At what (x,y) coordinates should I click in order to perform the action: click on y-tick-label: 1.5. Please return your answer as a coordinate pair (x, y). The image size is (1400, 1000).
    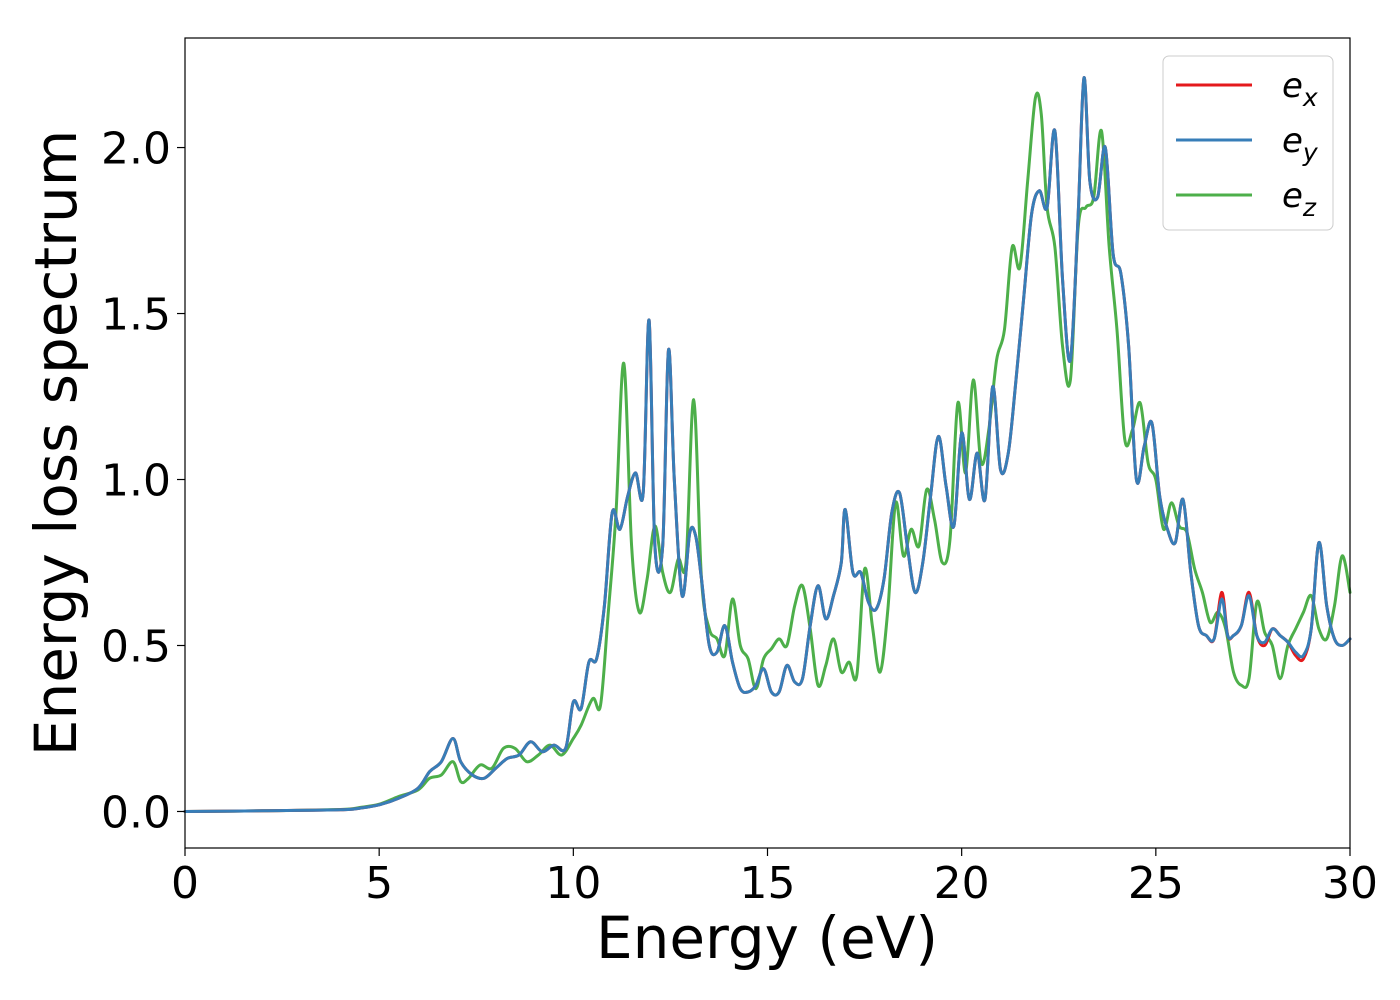
    Looking at the image, I should click on (136, 315).